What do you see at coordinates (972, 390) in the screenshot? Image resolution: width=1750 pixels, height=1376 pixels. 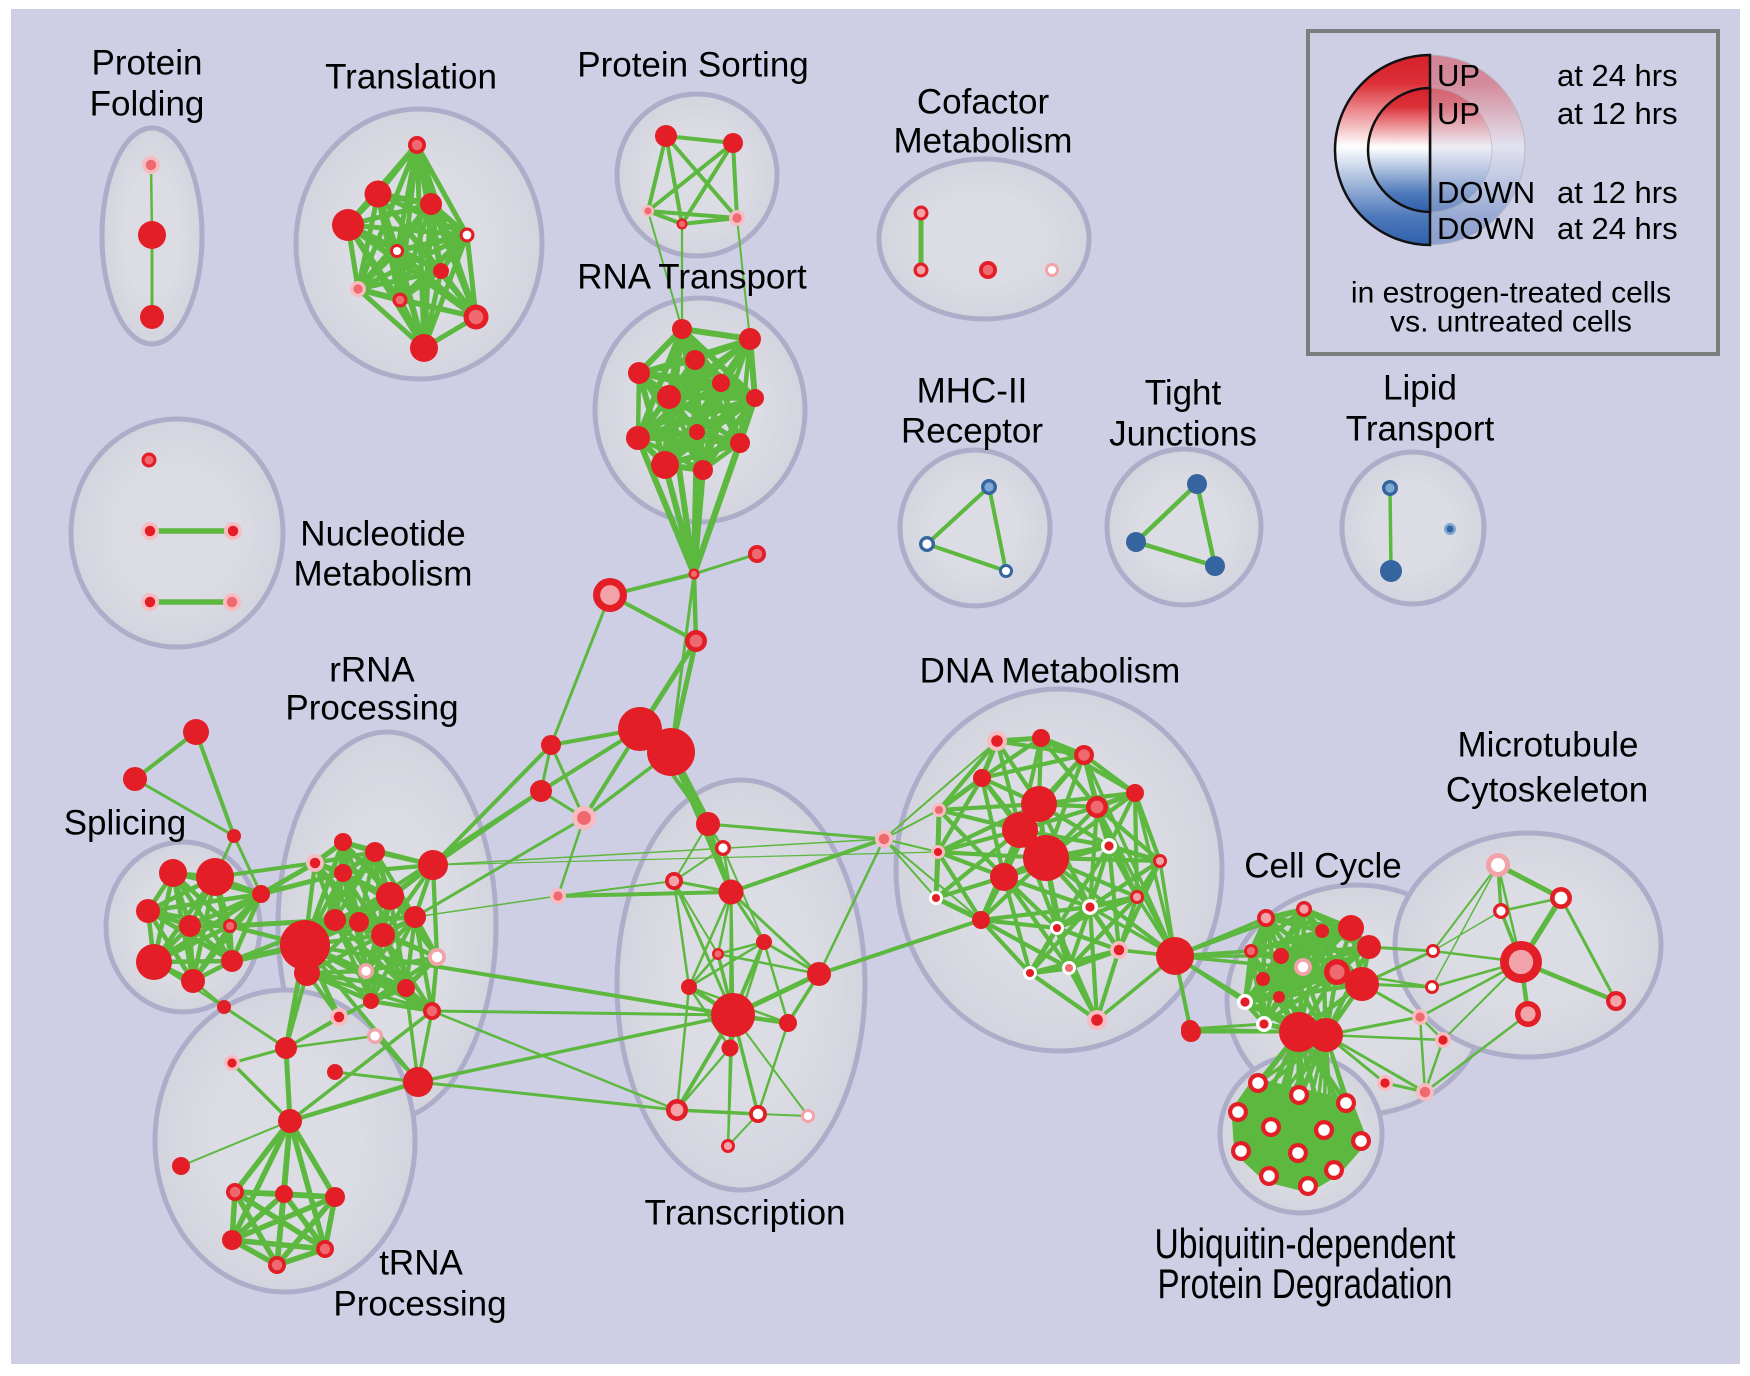 I see `svg-text: MHC-II` at bounding box center [972, 390].